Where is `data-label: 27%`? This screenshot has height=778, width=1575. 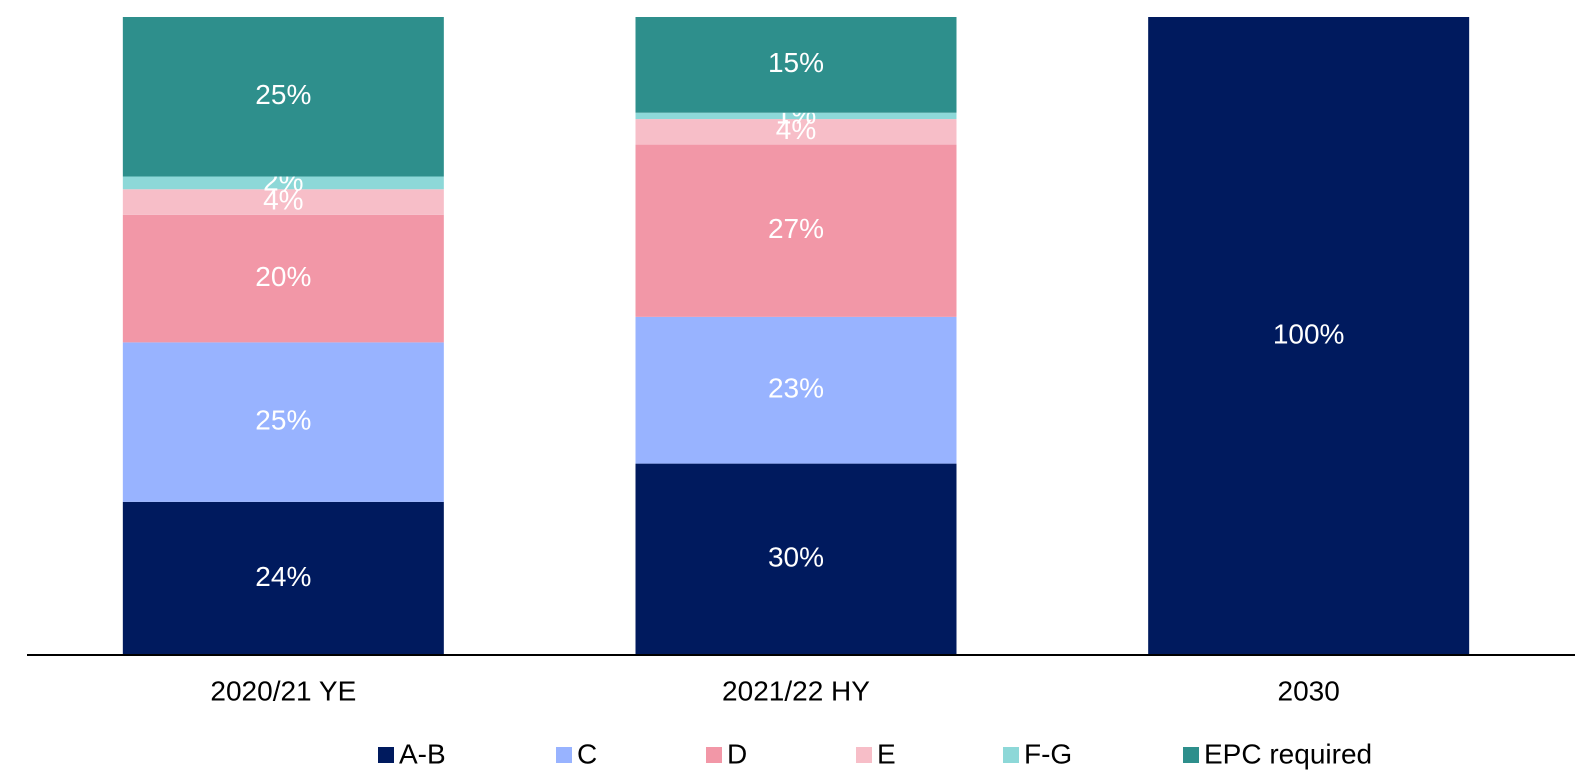 data-label: 27% is located at coordinates (796, 228).